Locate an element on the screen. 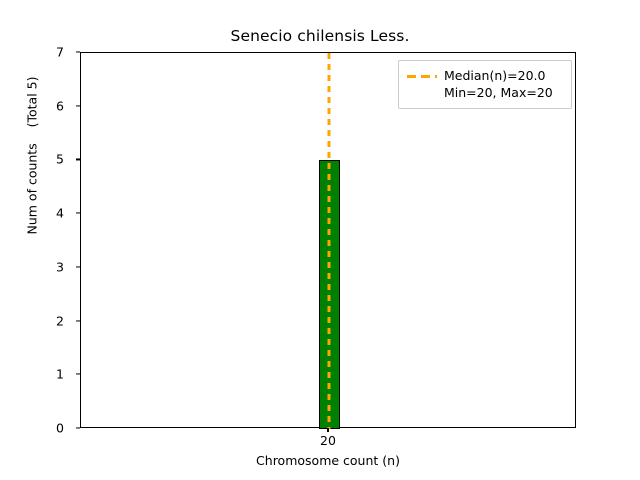 The width and height of the screenshot is (640, 480). legend-dashed-line-icon is located at coordinates (422, 76).